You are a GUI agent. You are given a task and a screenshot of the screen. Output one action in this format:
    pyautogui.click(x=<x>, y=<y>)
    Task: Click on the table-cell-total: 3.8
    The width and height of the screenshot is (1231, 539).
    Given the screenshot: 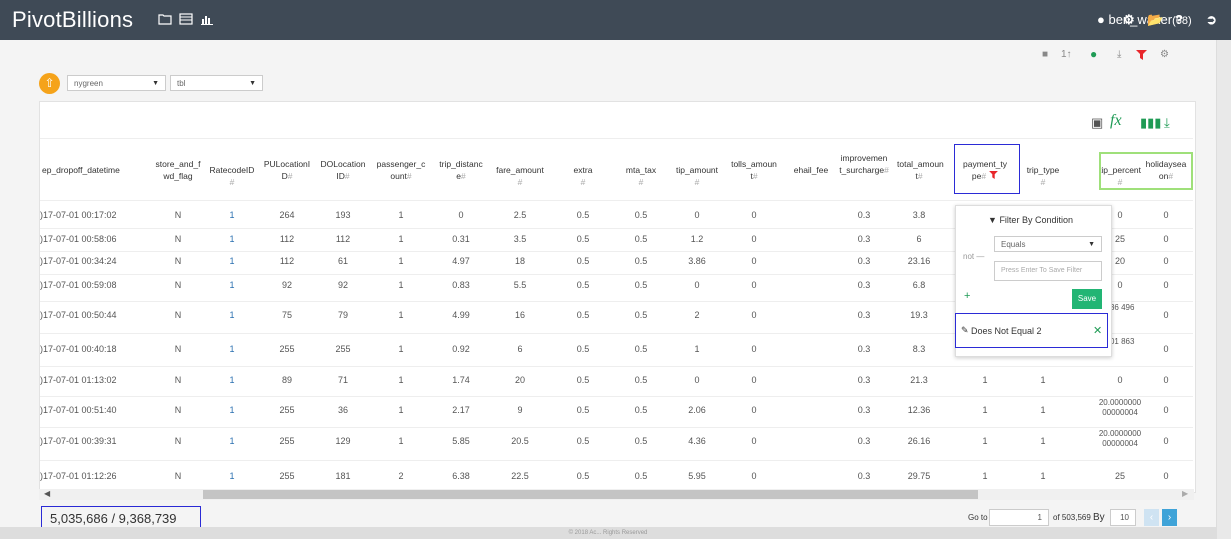 What is the action you would take?
    pyautogui.click(x=919, y=215)
    